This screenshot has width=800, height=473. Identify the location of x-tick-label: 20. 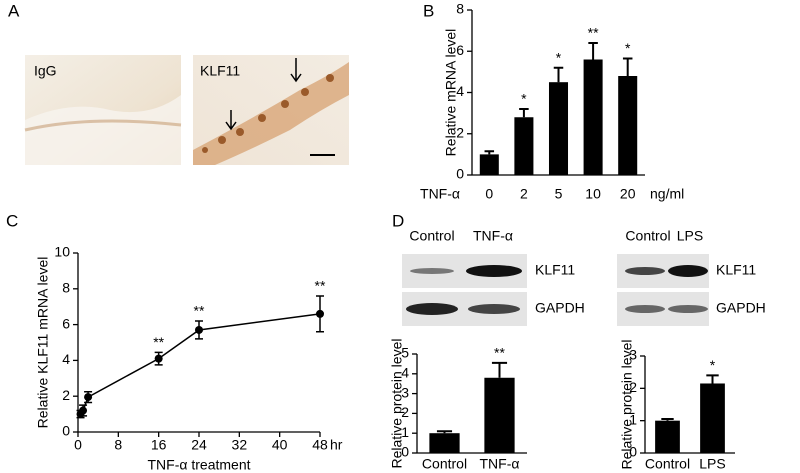
(628, 194).